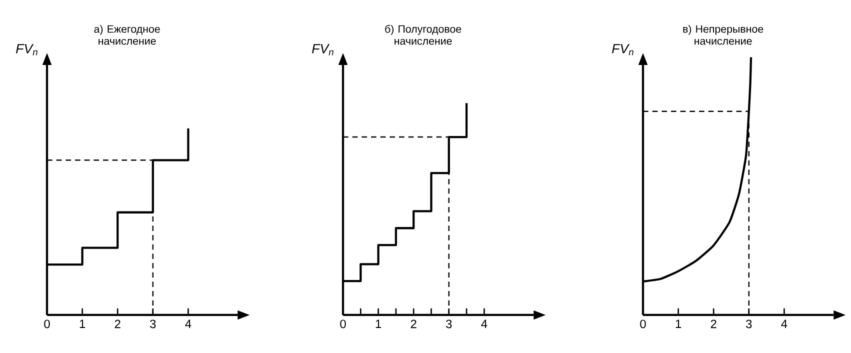  I want to click on chart-title: в) Непрерывное начисление, so click(723, 34).